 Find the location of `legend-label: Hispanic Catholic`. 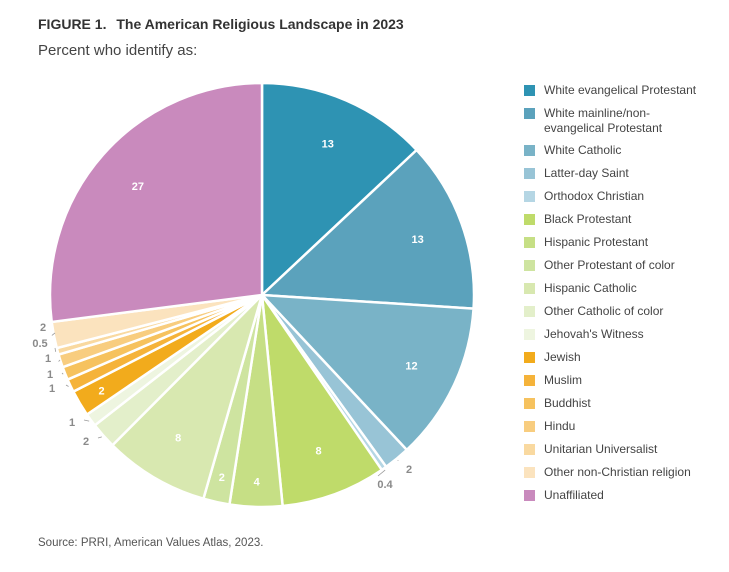

legend-label: Hispanic Catholic is located at coordinates (590, 288).